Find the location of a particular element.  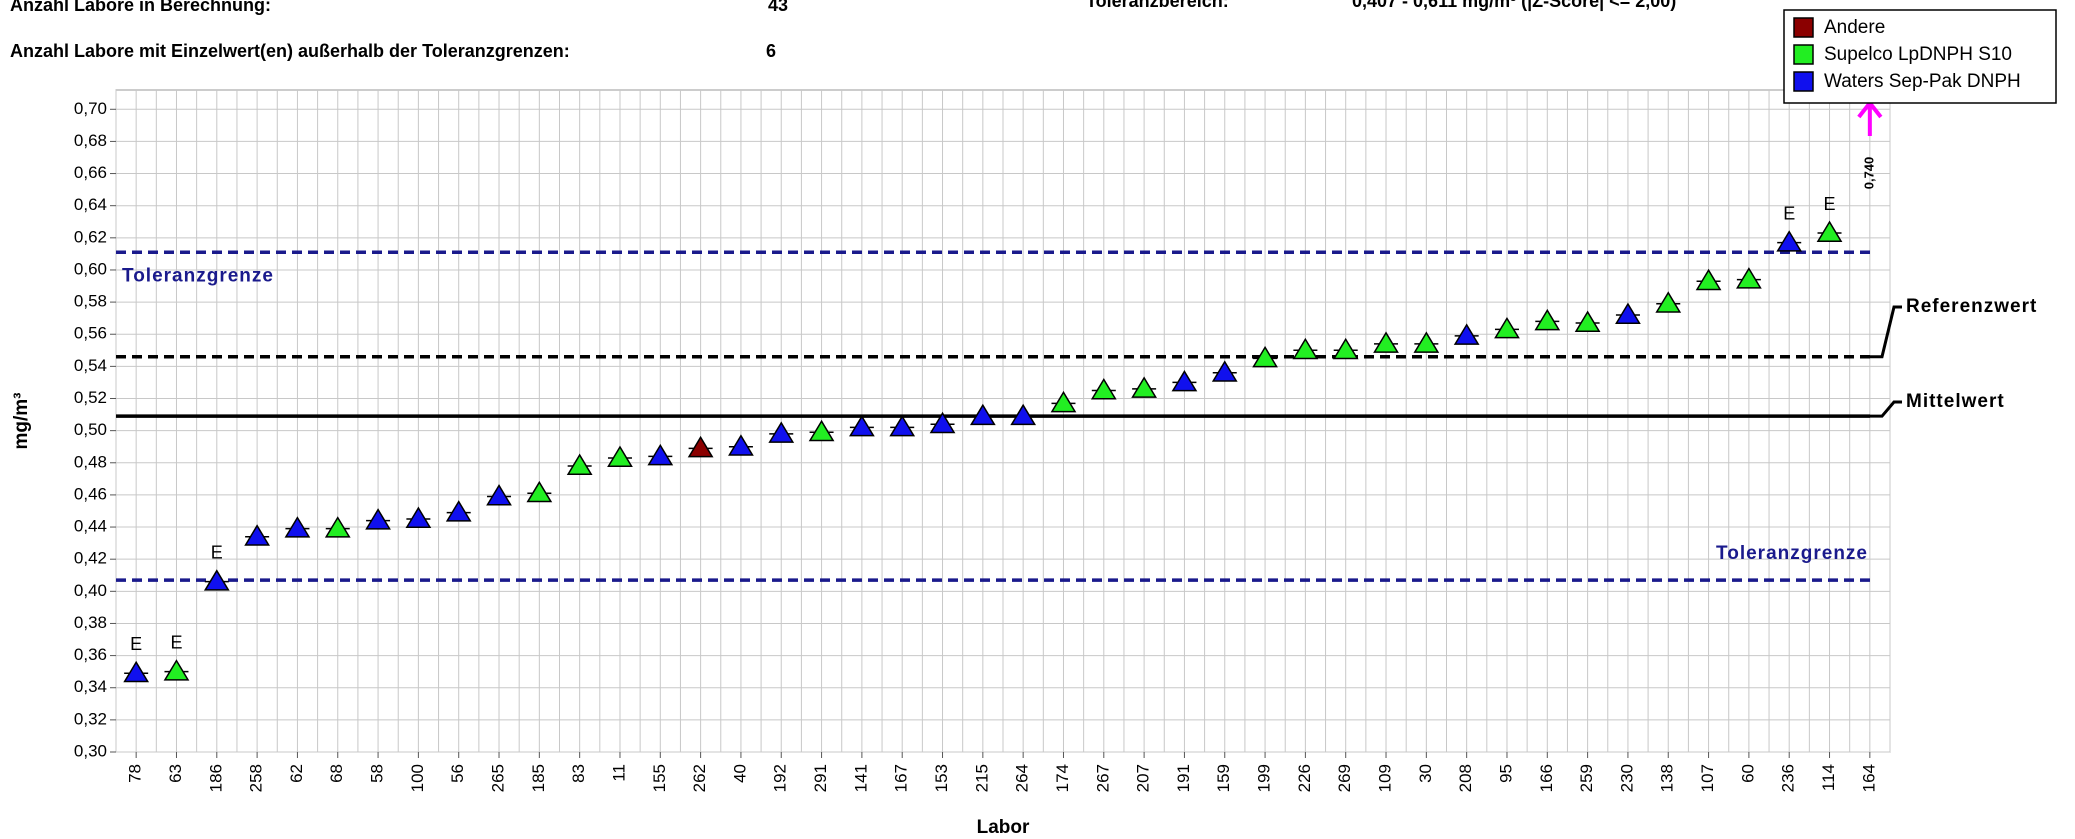

x-tick-label: 192 is located at coordinates (780, 778).